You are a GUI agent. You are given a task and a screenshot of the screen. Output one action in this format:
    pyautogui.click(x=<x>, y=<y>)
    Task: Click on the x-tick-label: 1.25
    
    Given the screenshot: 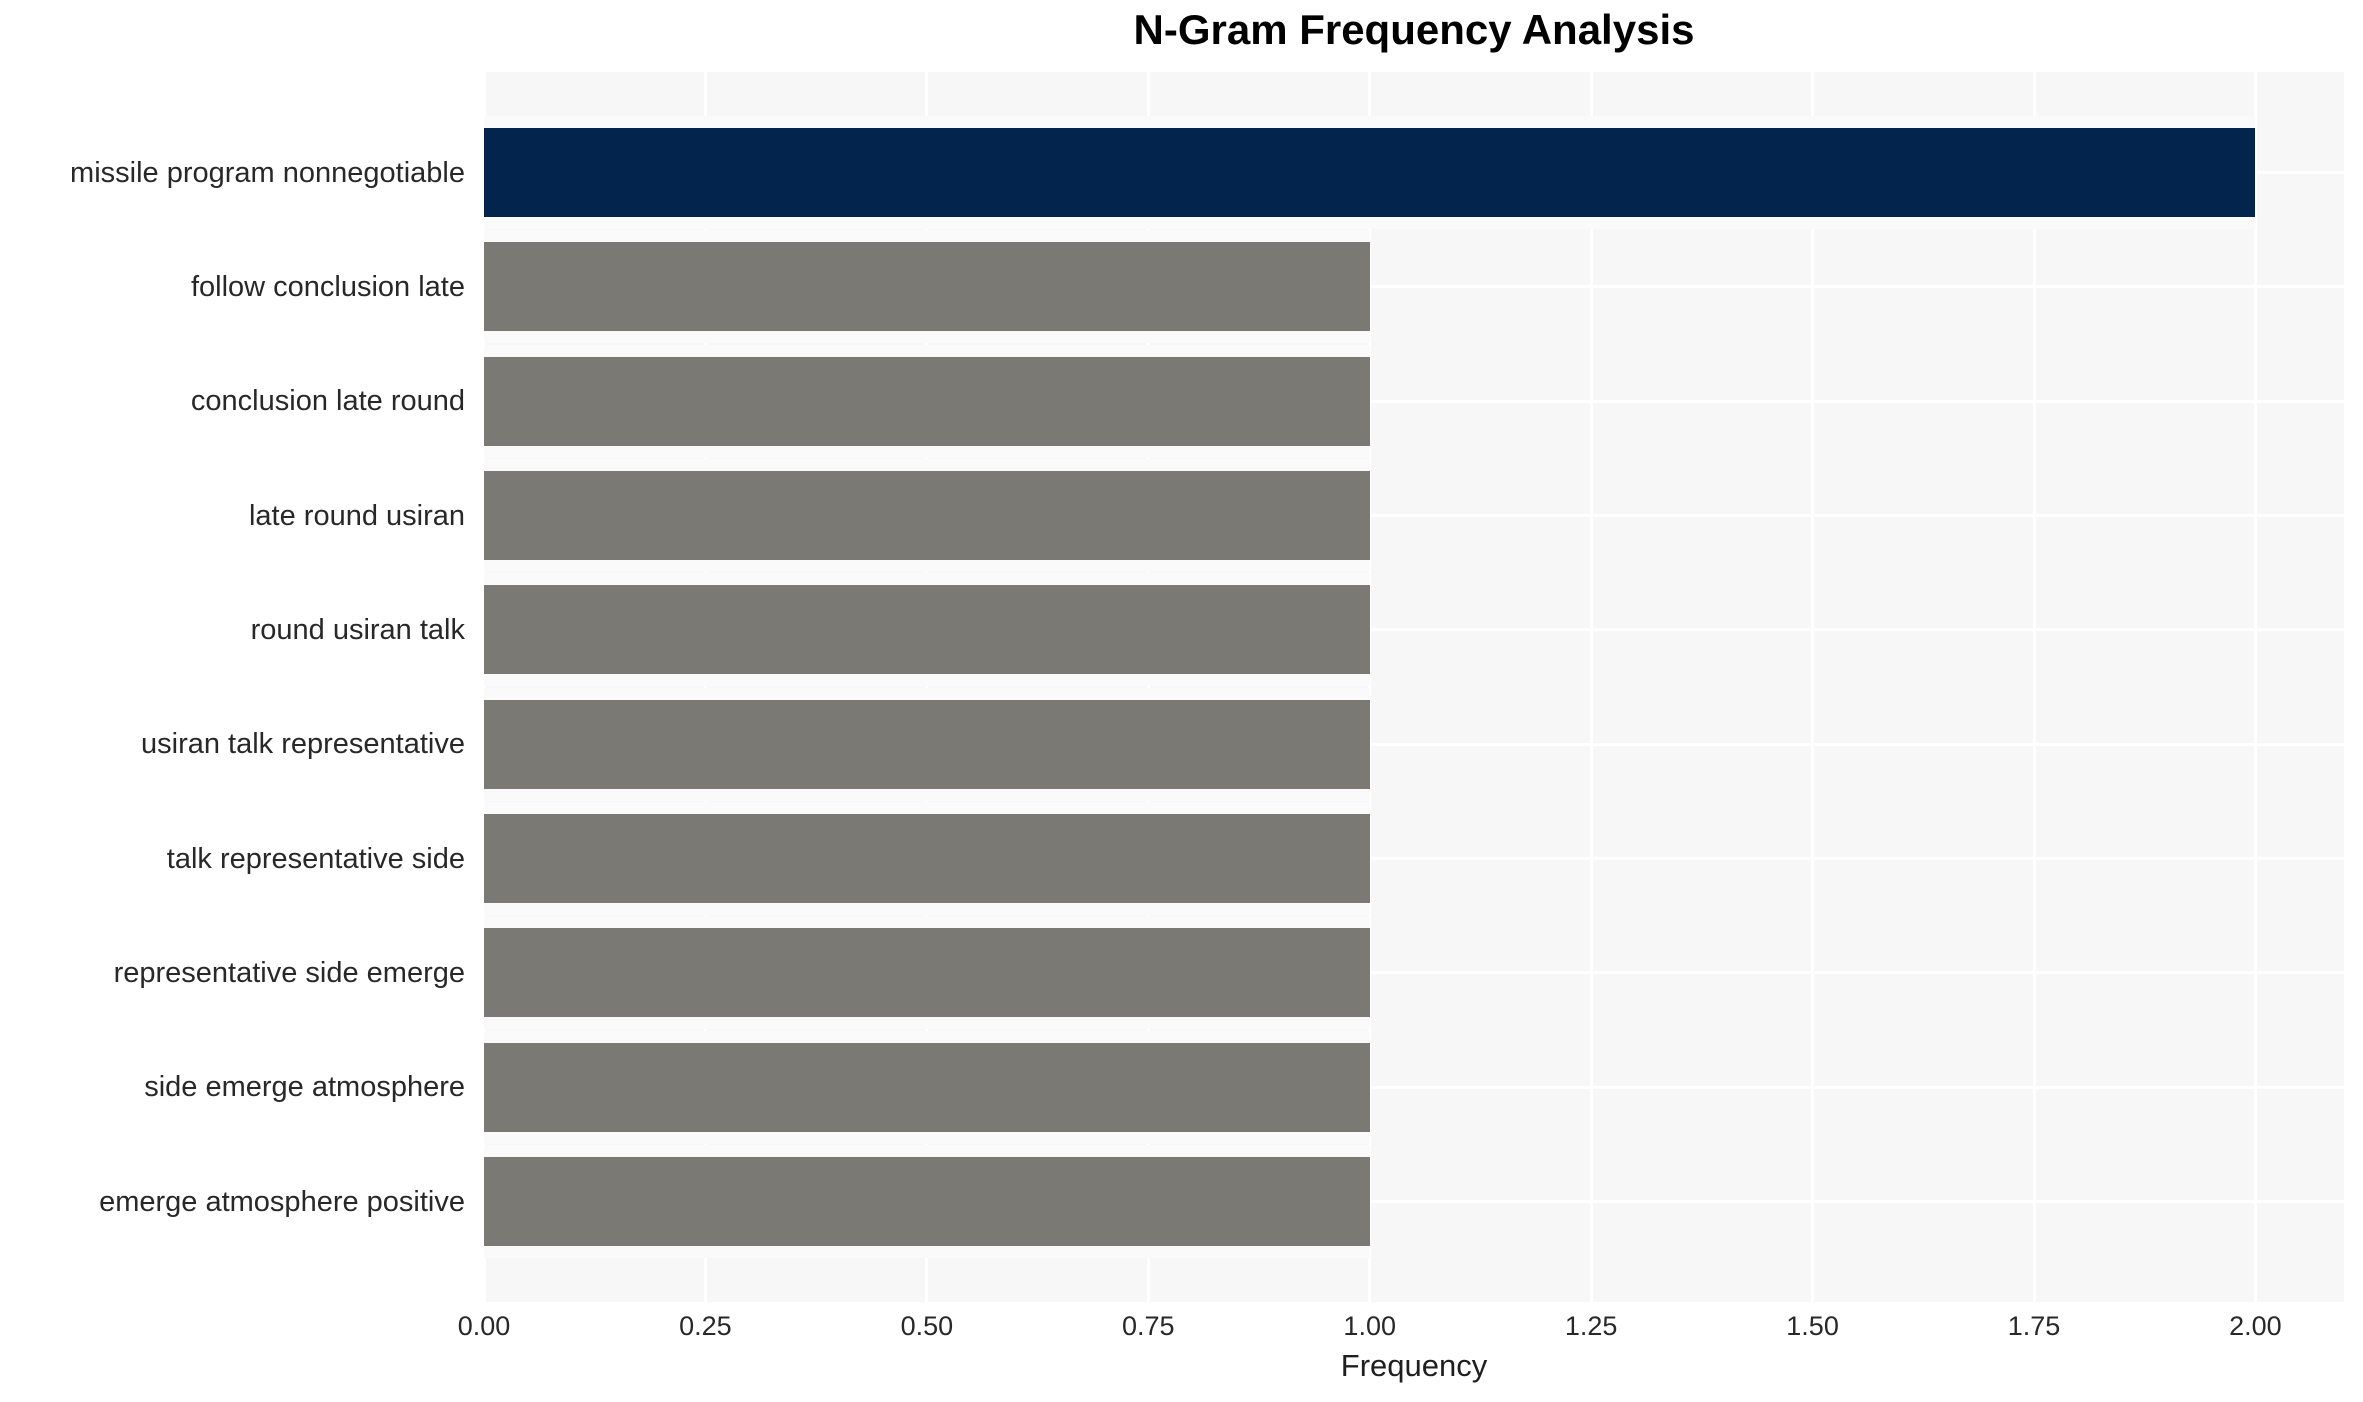 What is the action you would take?
    pyautogui.click(x=1591, y=1326)
    